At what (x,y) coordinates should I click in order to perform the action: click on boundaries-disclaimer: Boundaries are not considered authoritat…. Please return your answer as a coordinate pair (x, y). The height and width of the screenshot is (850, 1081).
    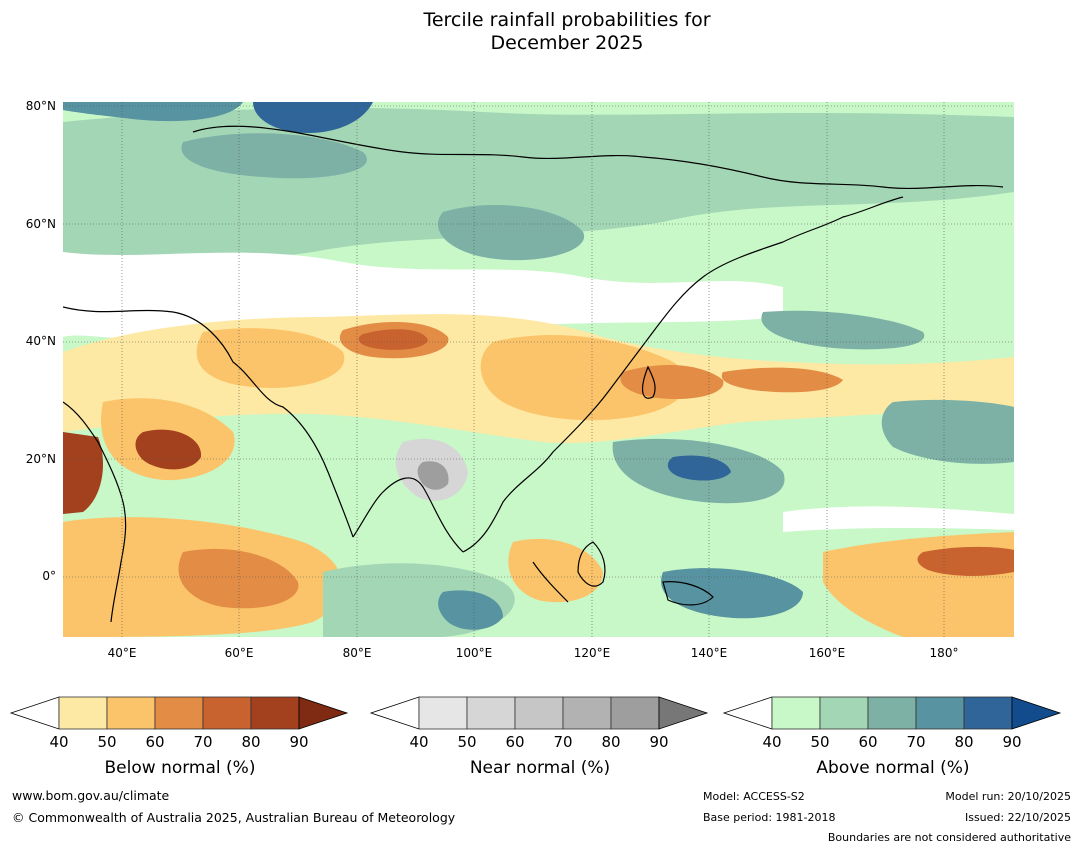
    Looking at the image, I should click on (949, 837).